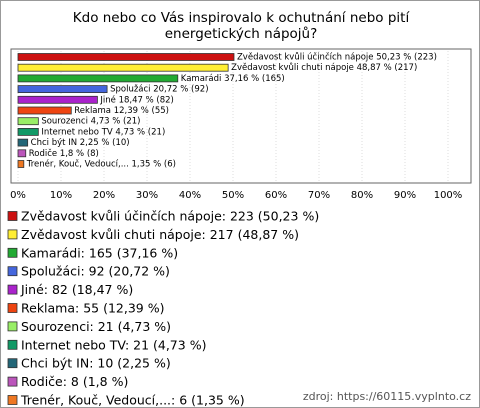 This screenshot has height=408, width=480. I want to click on bar-label: Chci být IN 2,25 % (10), so click(80, 143).